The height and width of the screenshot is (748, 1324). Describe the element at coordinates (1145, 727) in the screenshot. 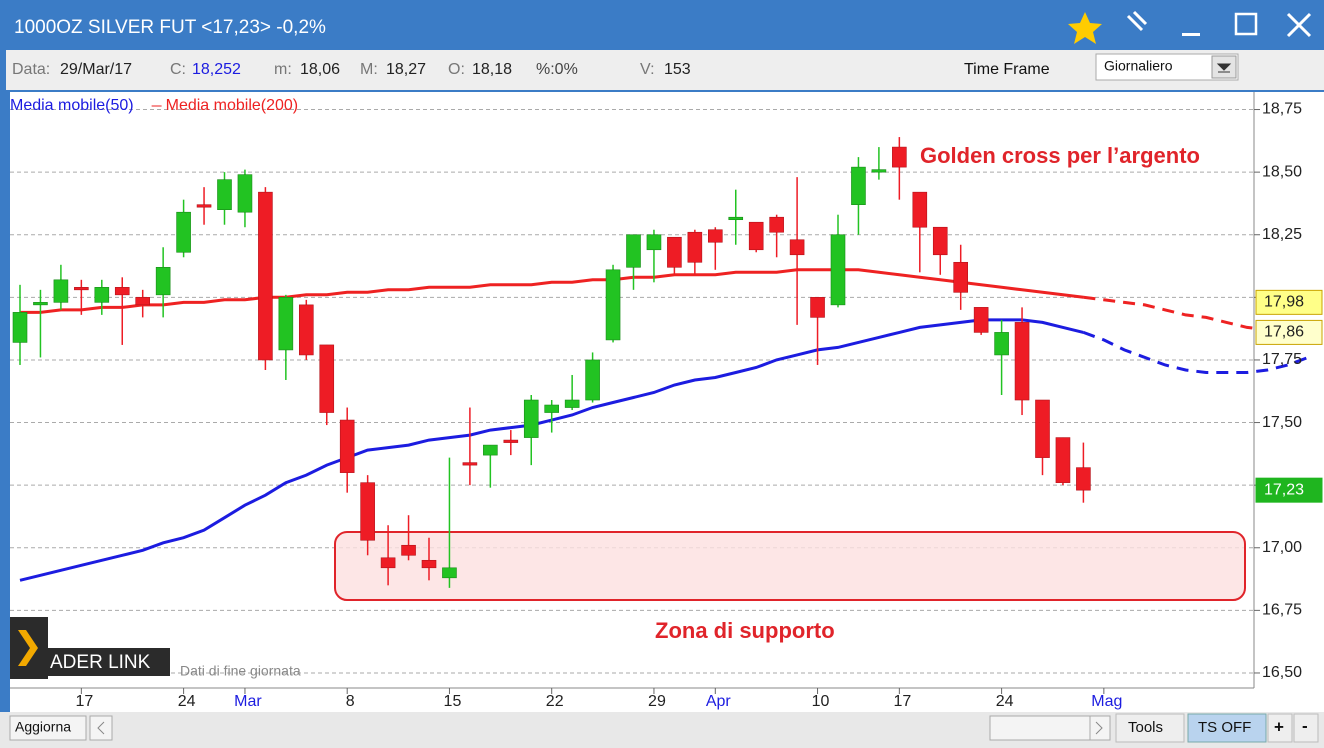

I see `tools-label: Tools` at that location.